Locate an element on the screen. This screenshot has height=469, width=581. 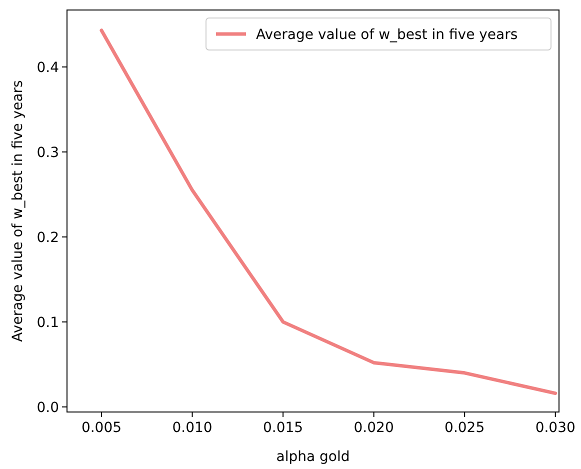
x-tick-label: 0.030 is located at coordinates (555, 428).